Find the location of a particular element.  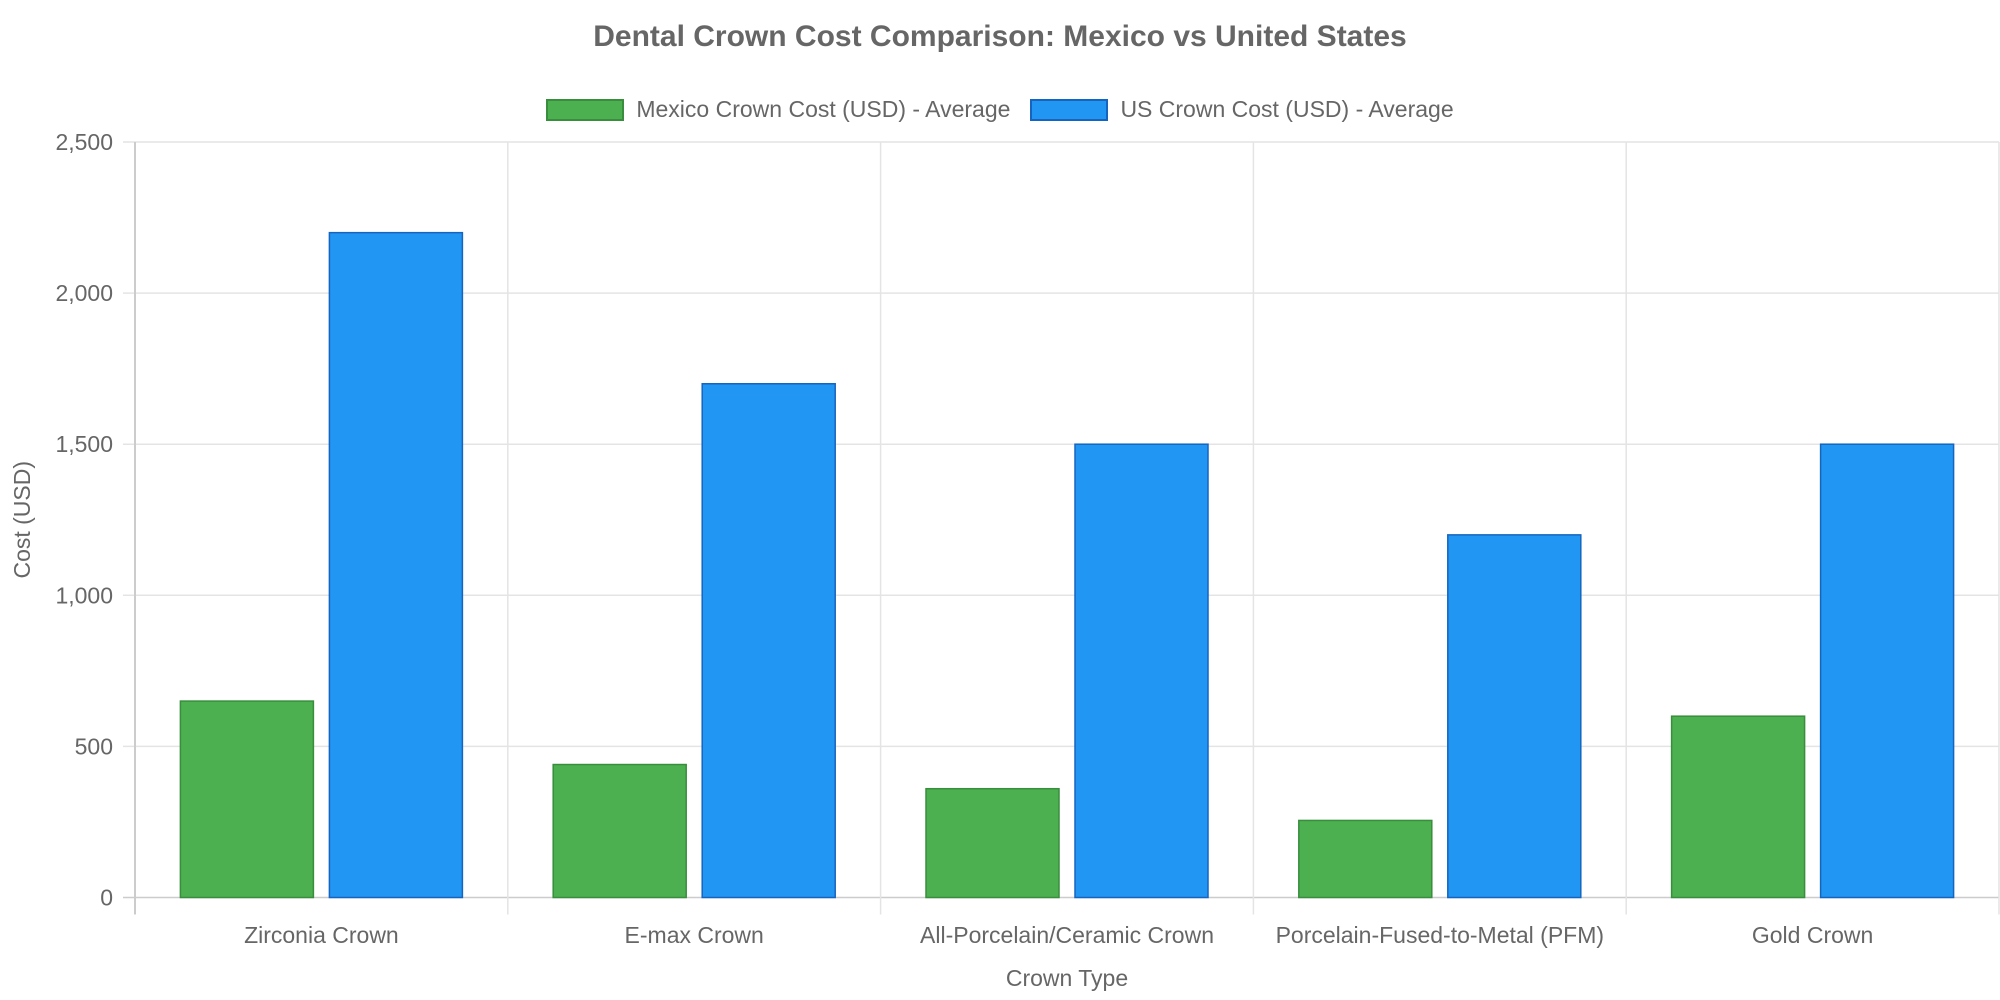

legend-item-us: US Crown Cost (USD) - Average is located at coordinates (1242, 109).